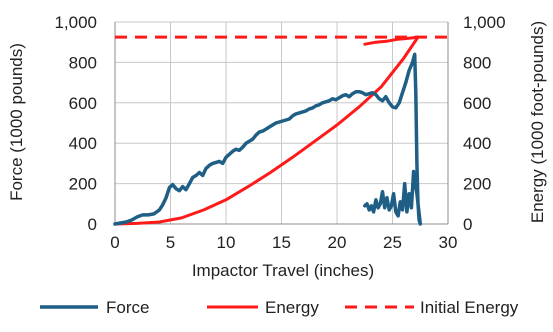  What do you see at coordinates (92, 224) in the screenshot?
I see `y-tick-label: 0` at bounding box center [92, 224].